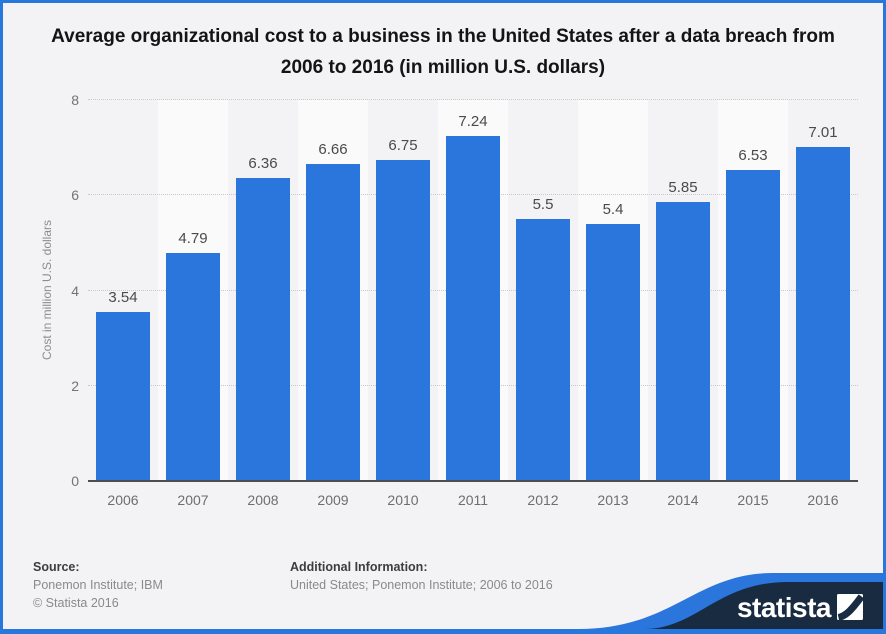 This screenshot has height=634, width=886. What do you see at coordinates (263, 164) in the screenshot?
I see `bar-value-label: 6.36` at bounding box center [263, 164].